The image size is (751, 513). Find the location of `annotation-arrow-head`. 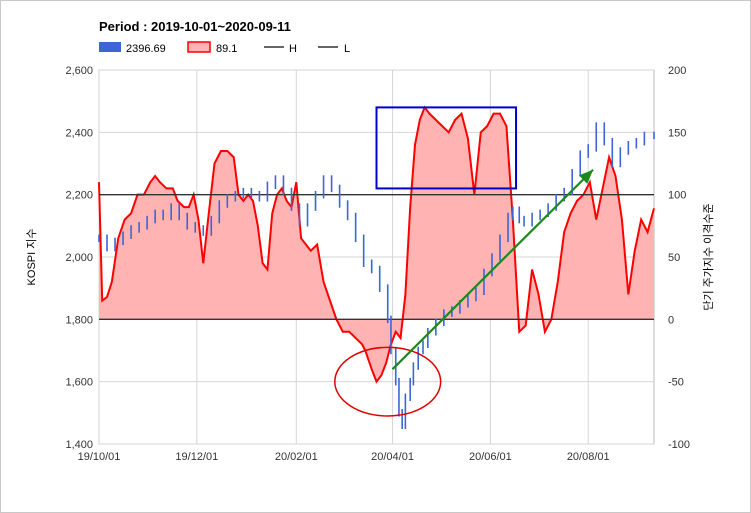

annotation-arrow-head is located at coordinates (586, 176).